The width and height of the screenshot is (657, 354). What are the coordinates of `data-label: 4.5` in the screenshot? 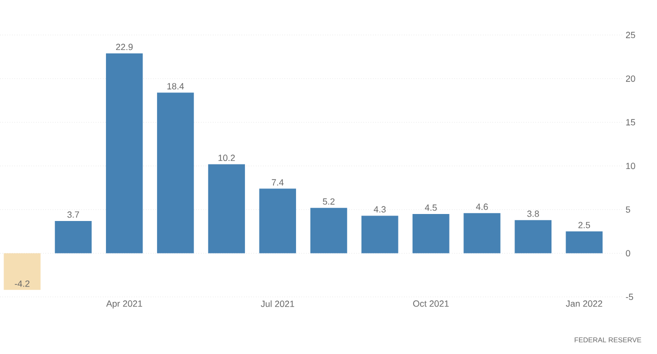 It's located at (430, 207).